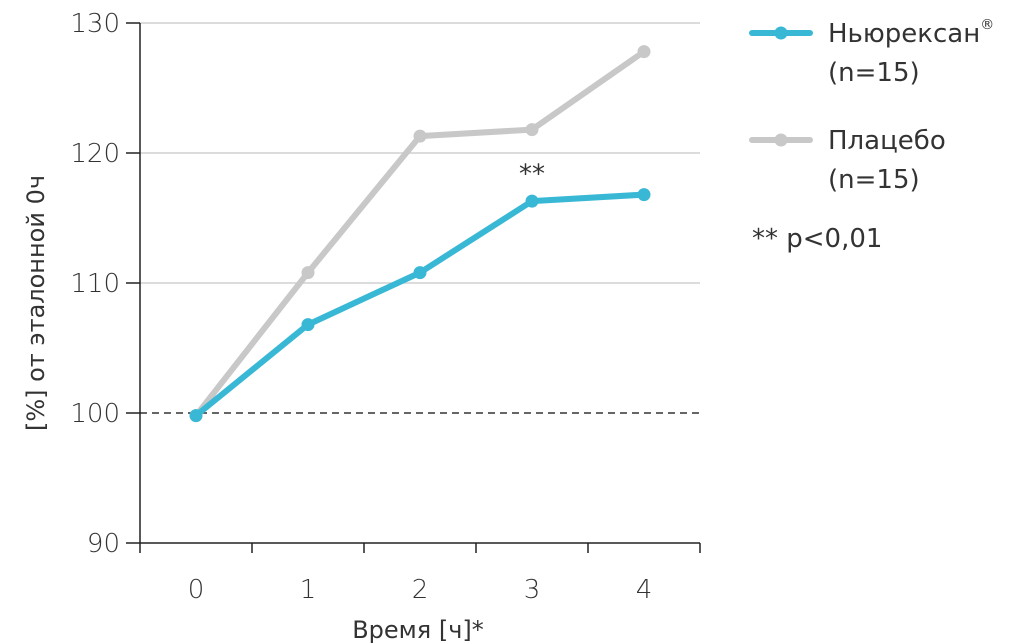  I want to click on annotations: **, so click(532, 175).